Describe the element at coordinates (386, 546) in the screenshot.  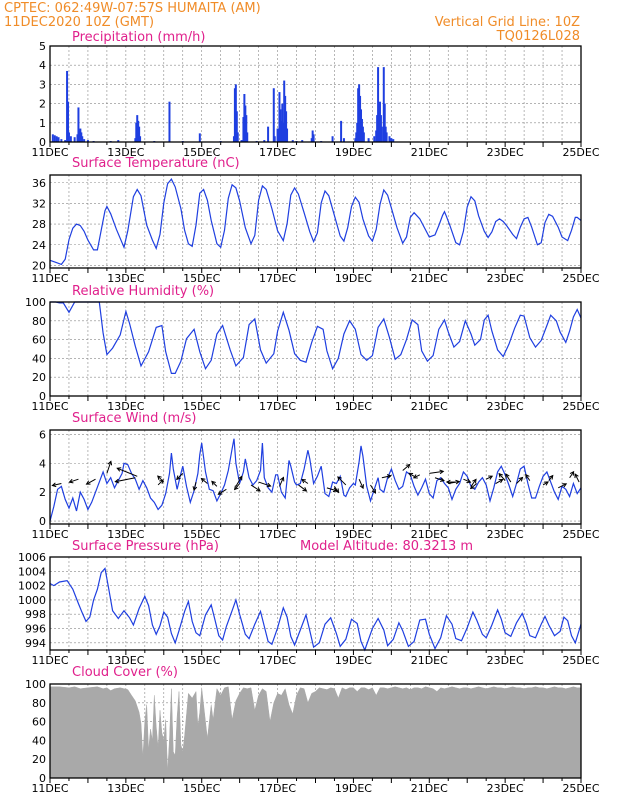
I see `panel-pressure-annotation: Model Altitude: 80.3213 m` at that location.